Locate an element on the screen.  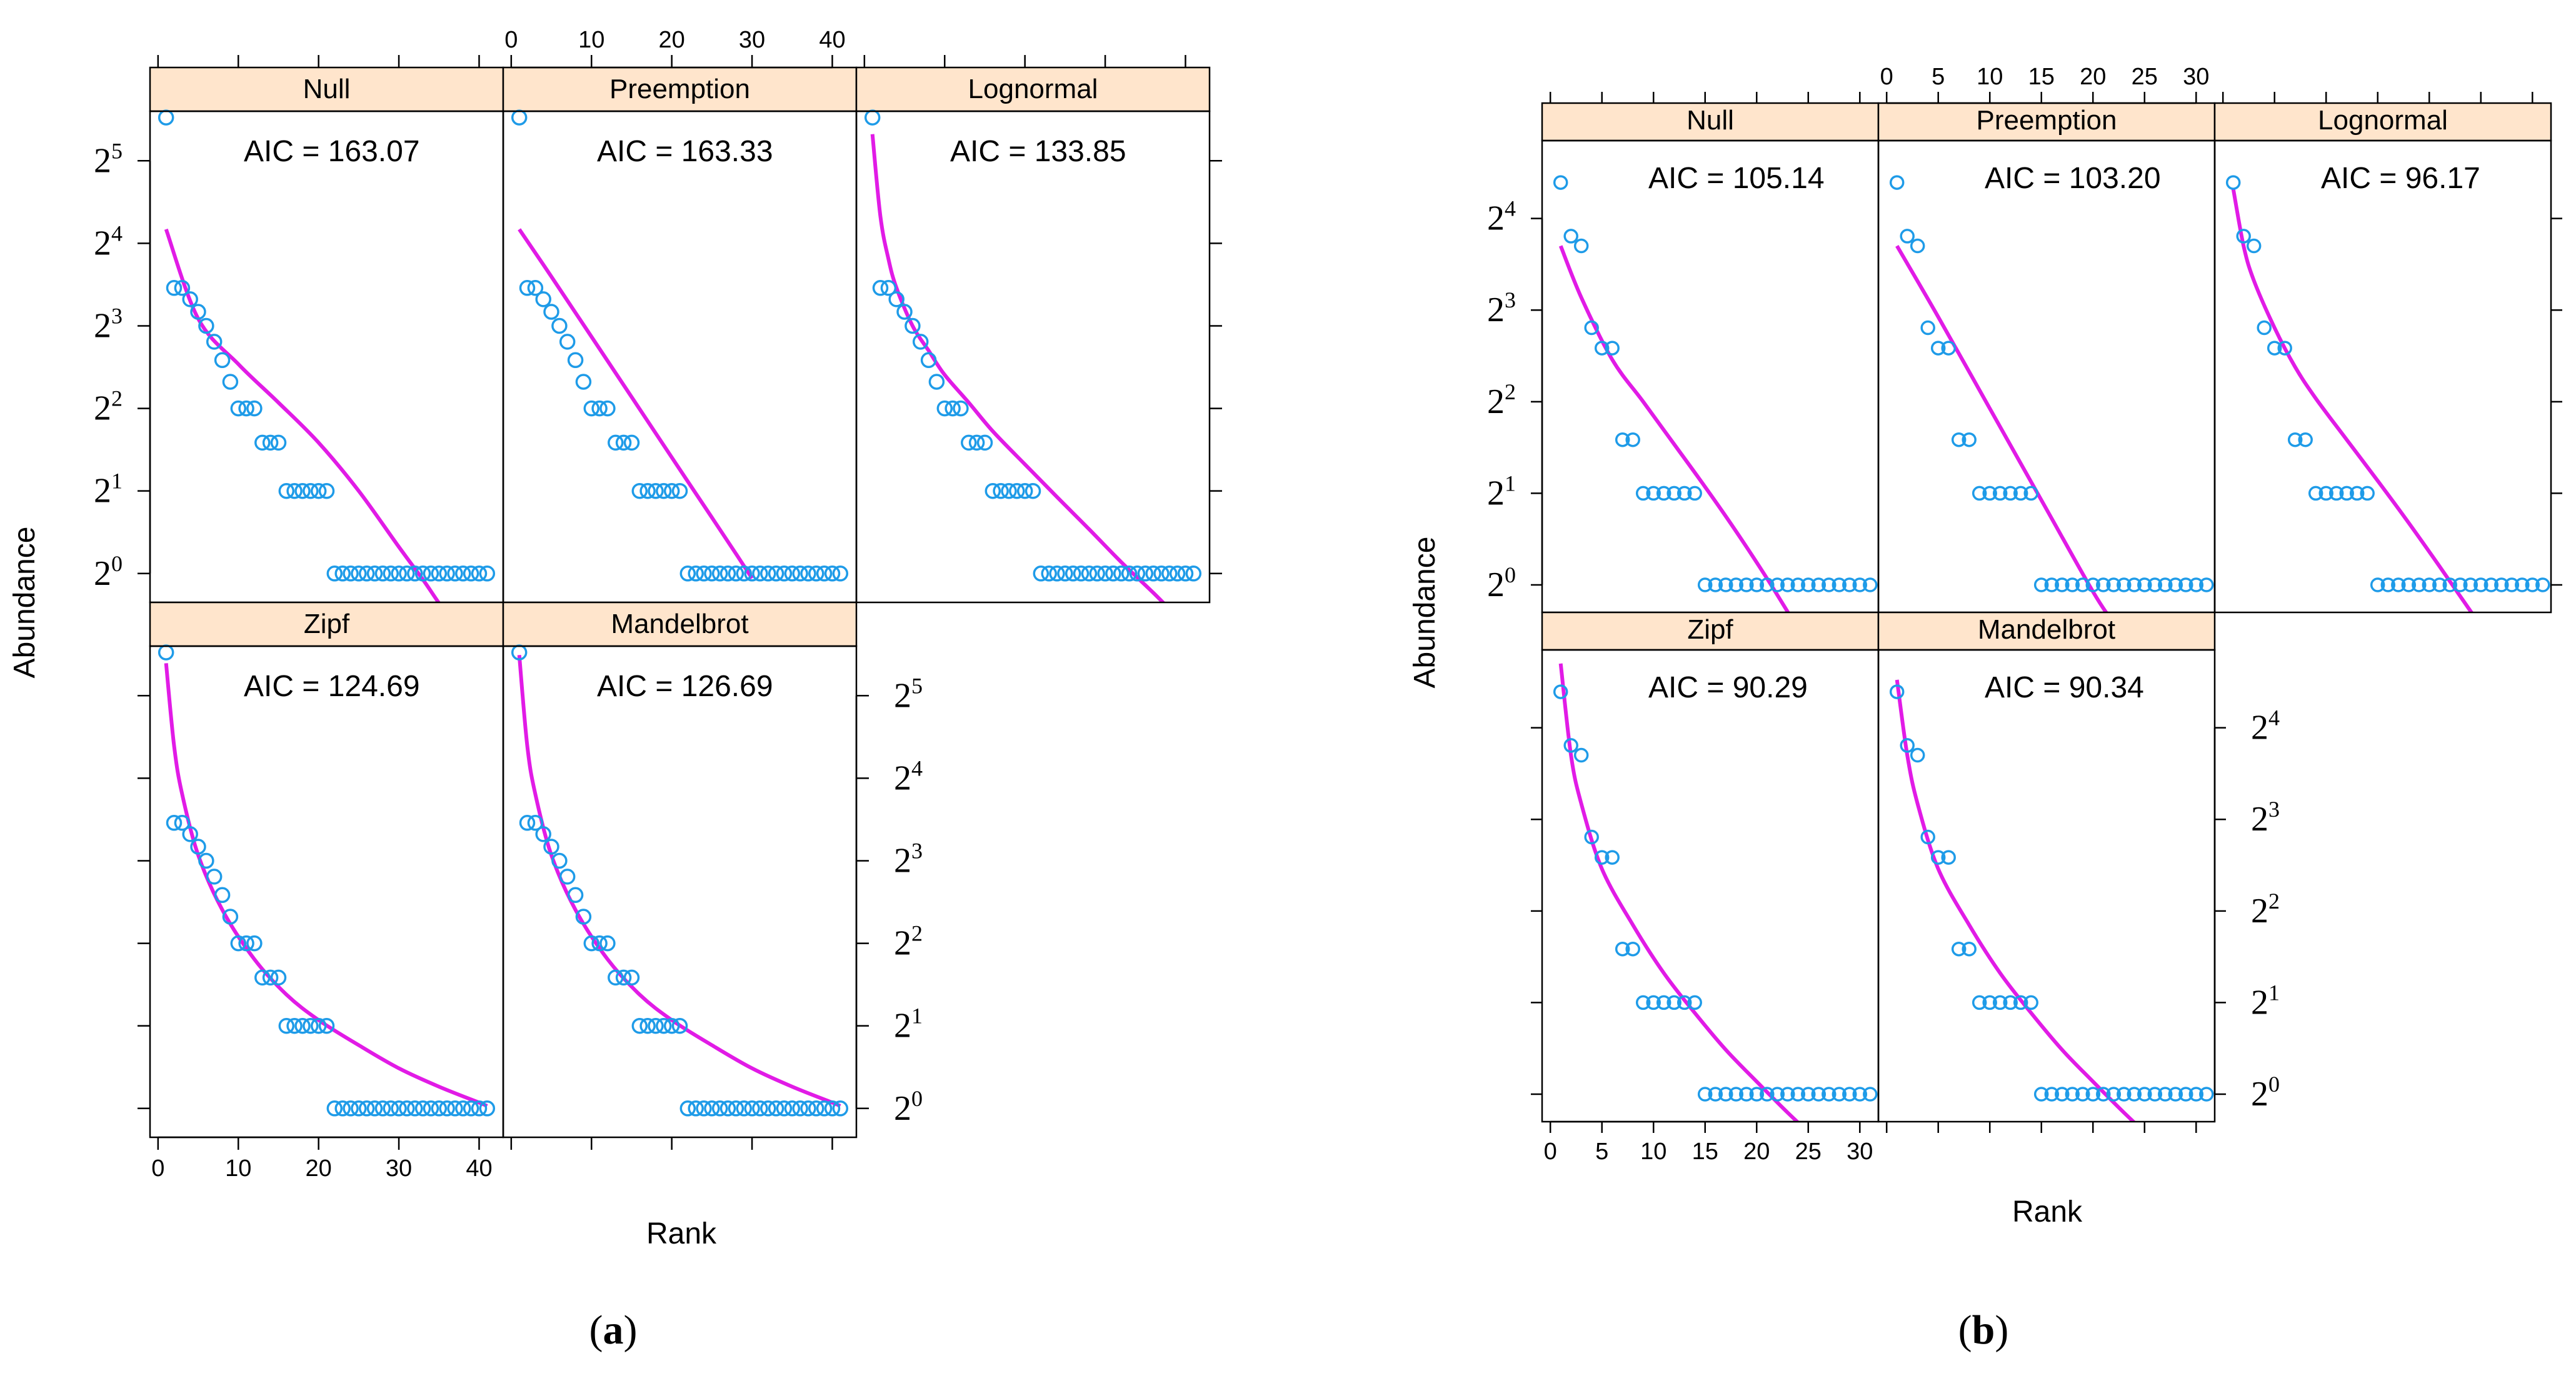
strip-null is located at coordinates (1710, 122).